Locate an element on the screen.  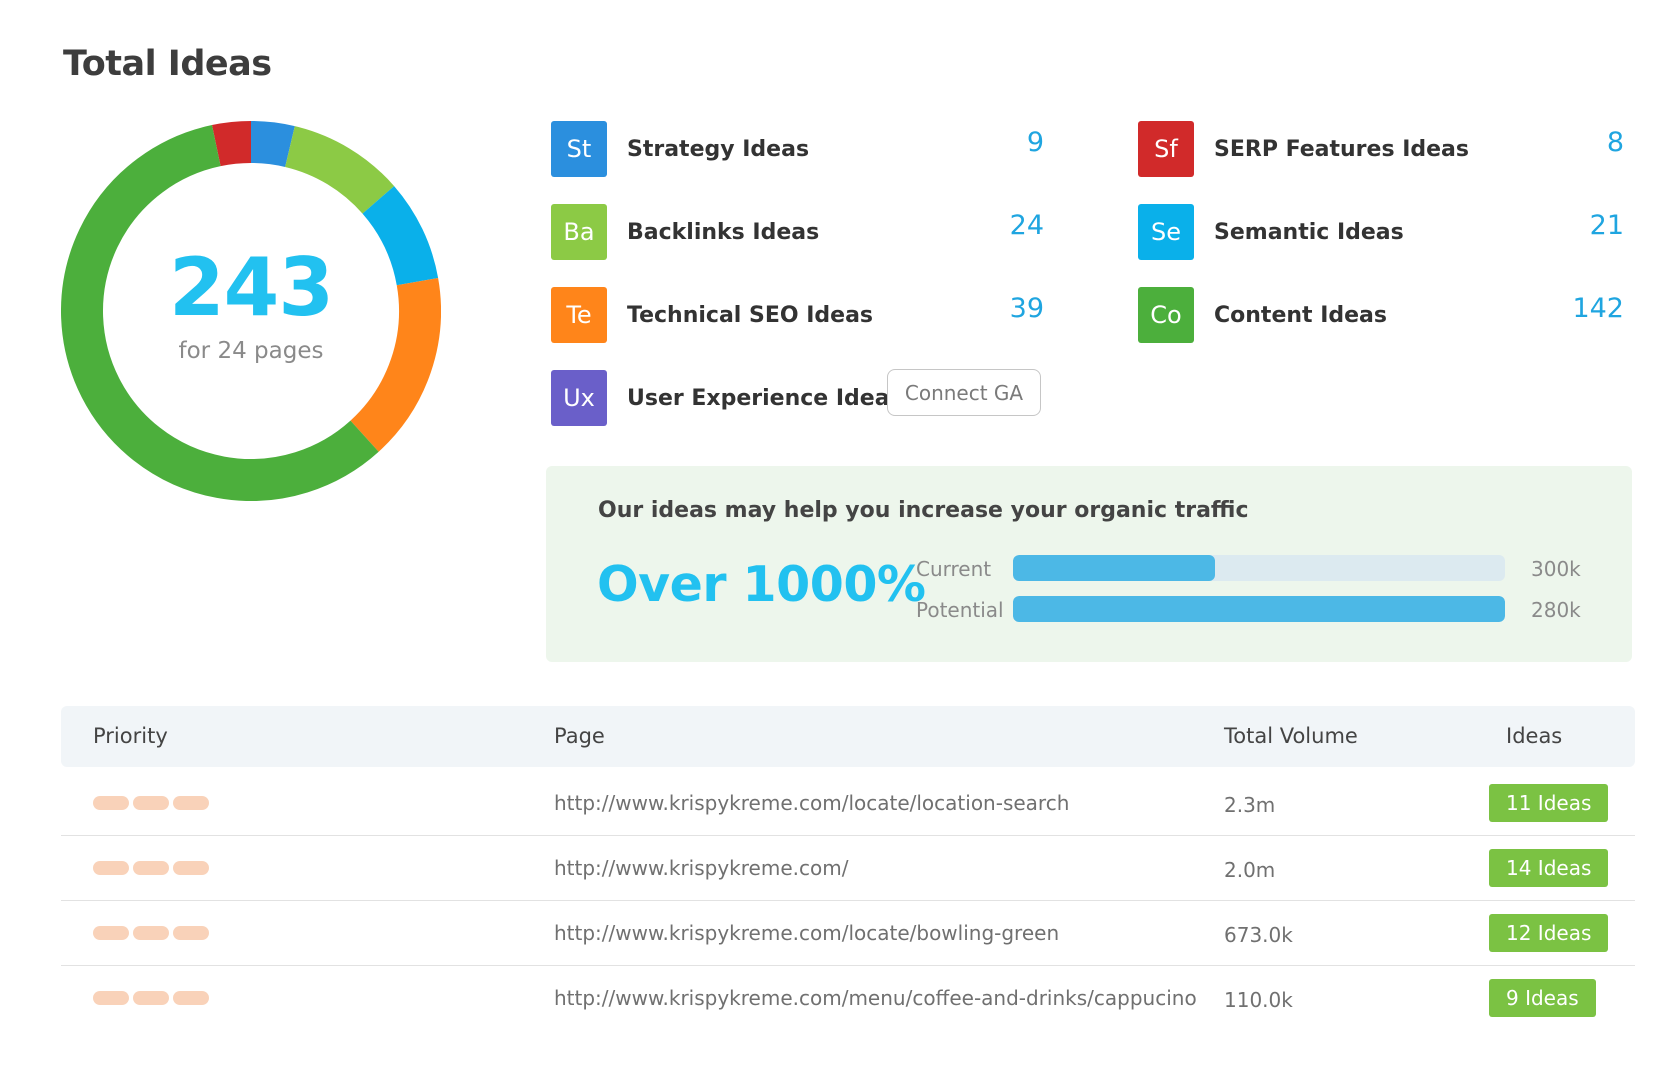
potential-value: 280k is located at coordinates (1556, 610).